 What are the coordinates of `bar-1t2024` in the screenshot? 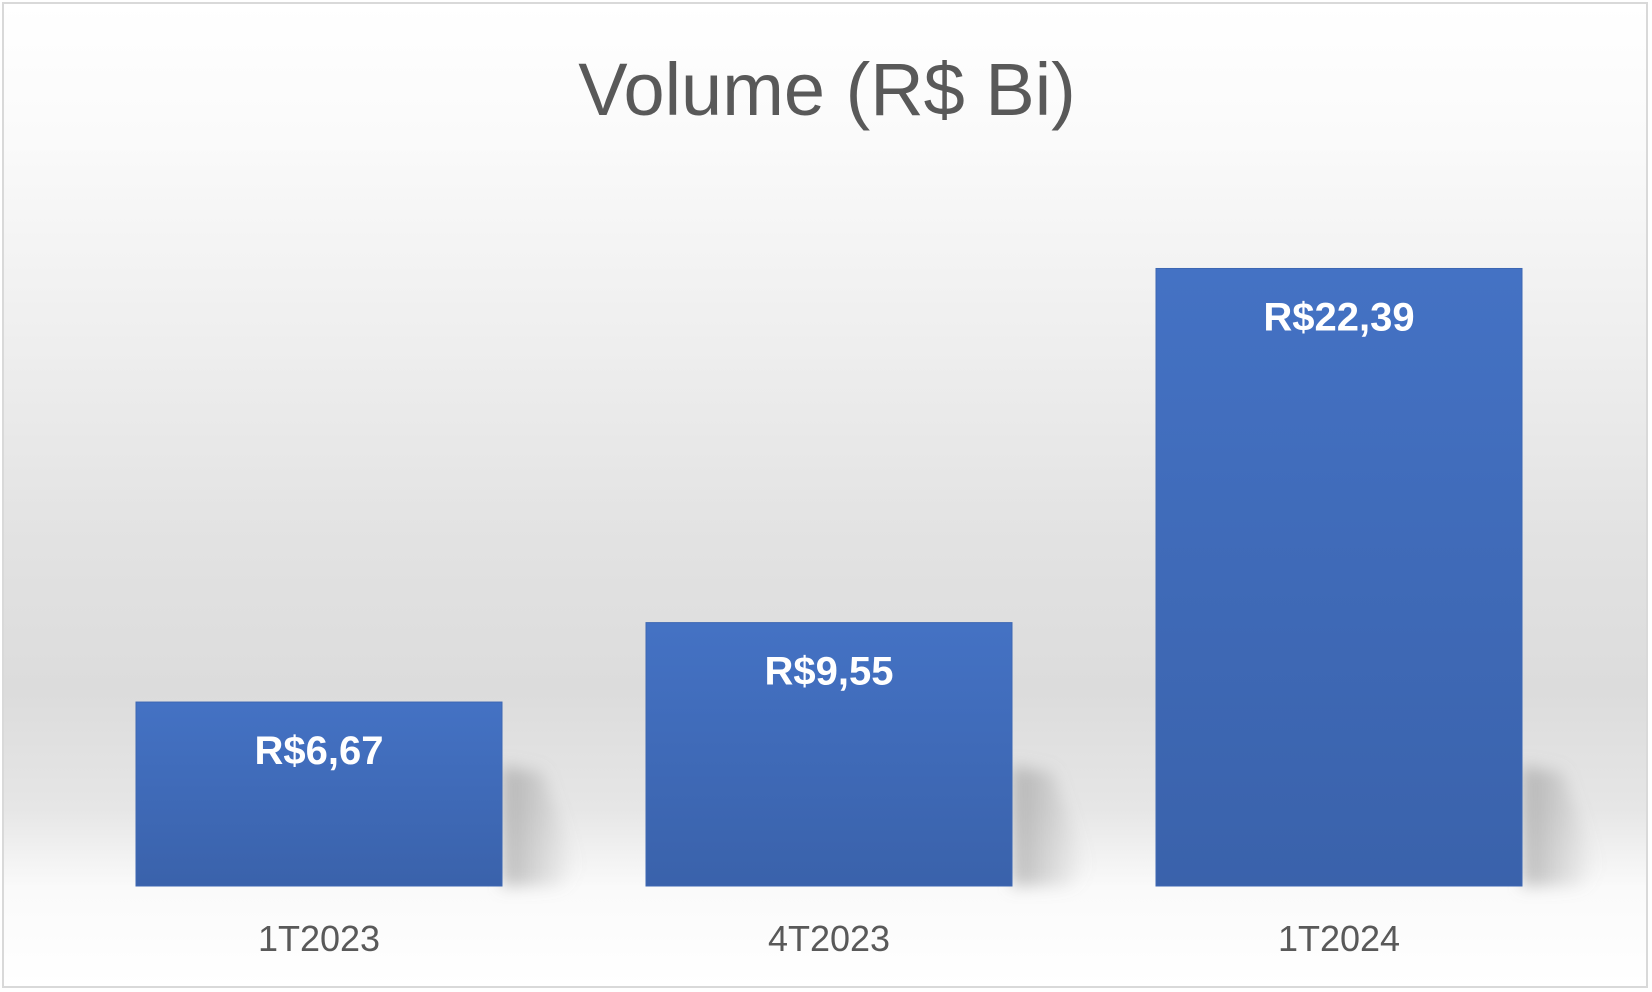 It's located at (1339, 577).